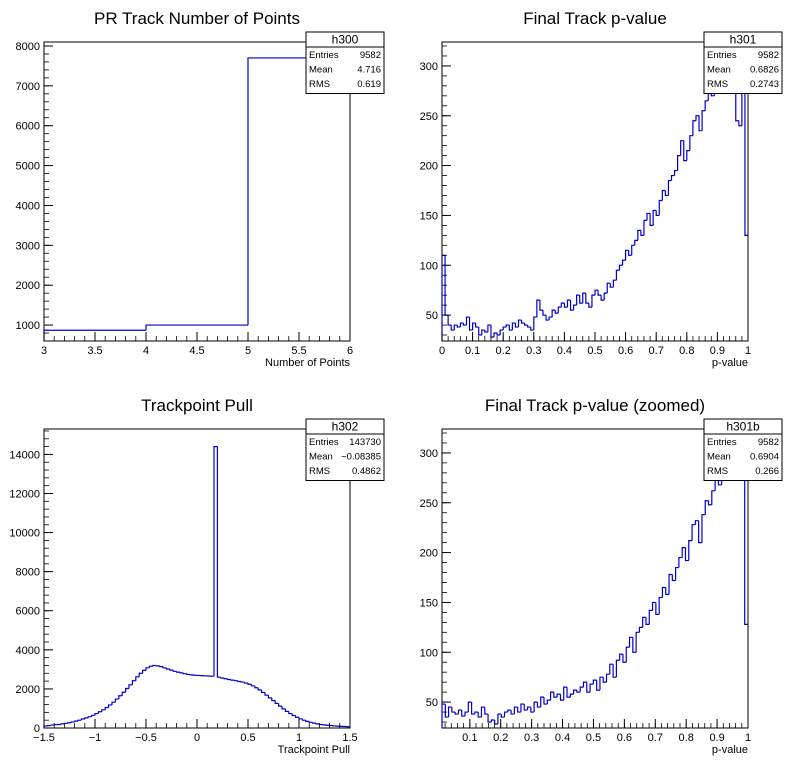 Image resolution: width=796 pixels, height=774 pixels. I want to click on y-axis: 1000 2000 3000 4000 5000 6000 7000 8000, so click(34, 191).